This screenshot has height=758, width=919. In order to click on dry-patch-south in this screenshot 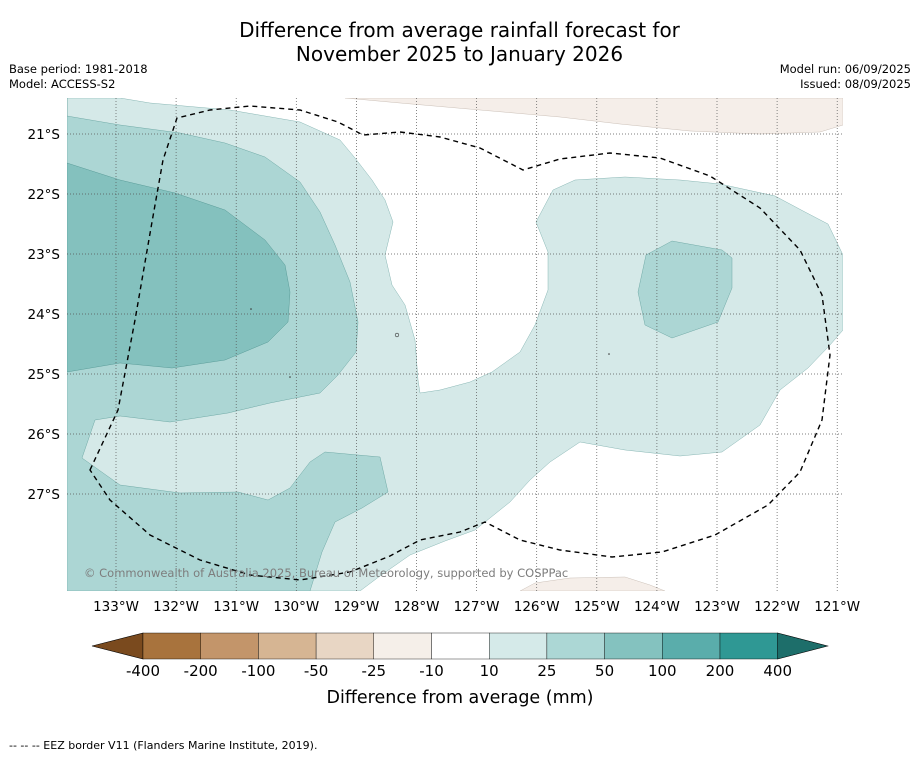, I will do `click(592, 583)`.